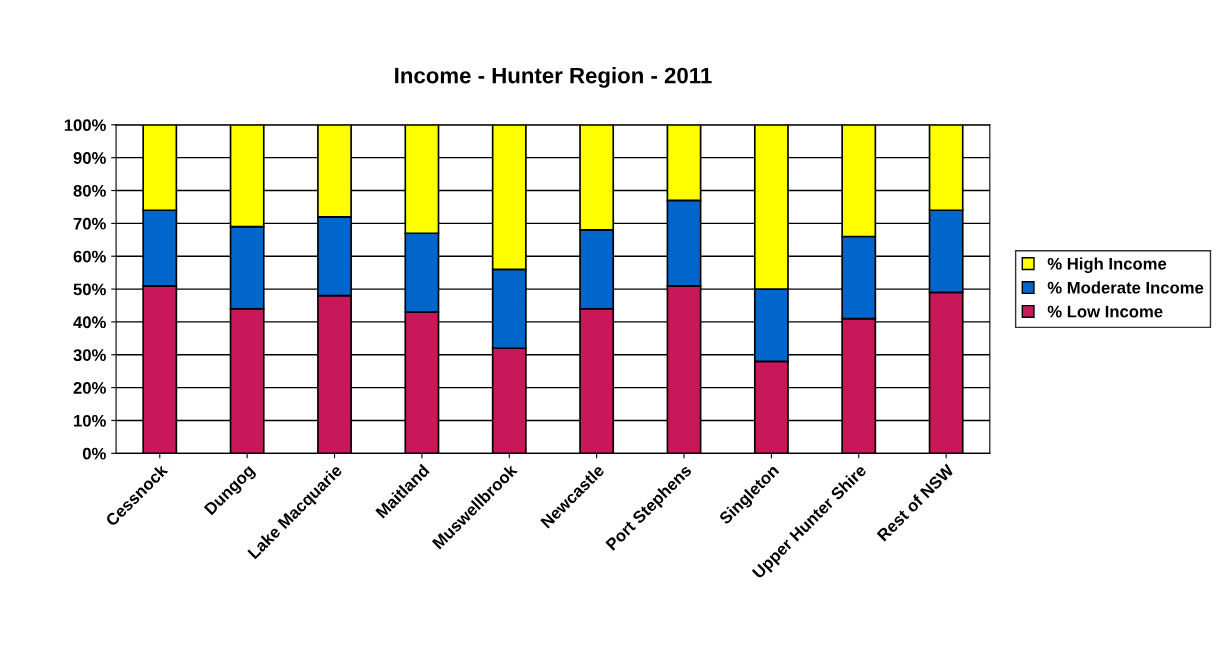 This screenshot has height=657, width=1222. I want to click on y-tick-label: 90%, so click(89, 158).